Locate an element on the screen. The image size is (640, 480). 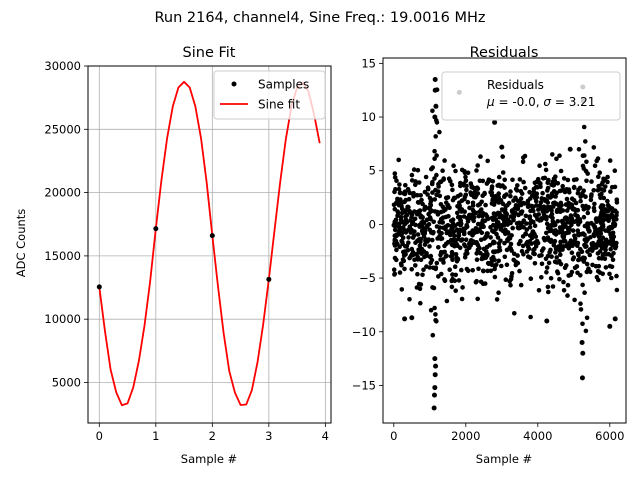
residuals-legend-stats: μ = -0.0, σ = 3.21 is located at coordinates (540, 102).